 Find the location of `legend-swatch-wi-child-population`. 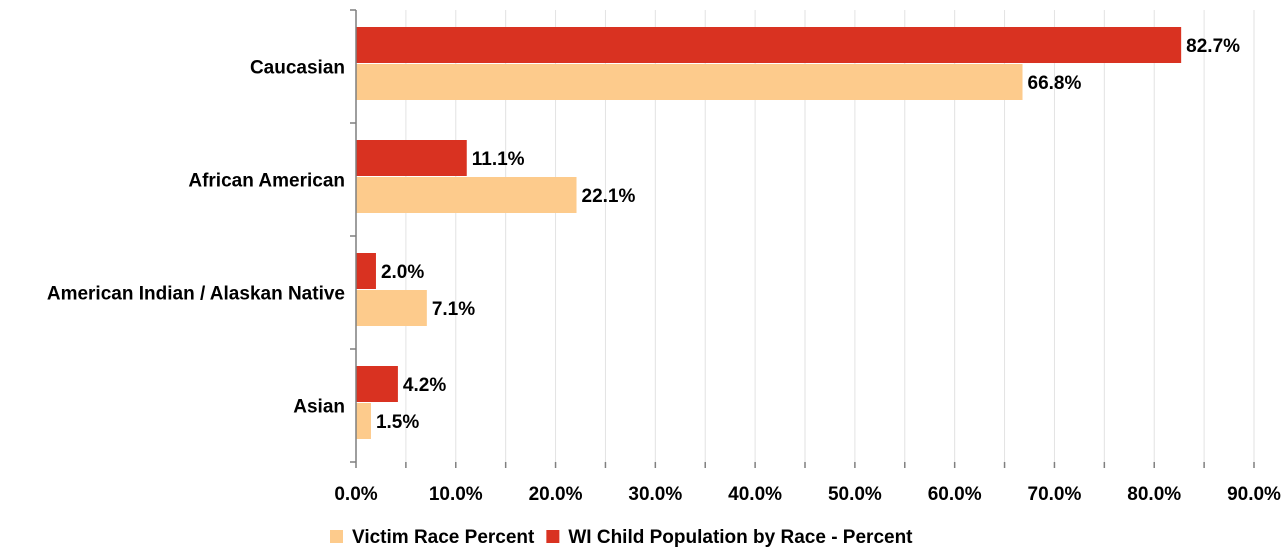

legend-swatch-wi-child-population is located at coordinates (553, 536).